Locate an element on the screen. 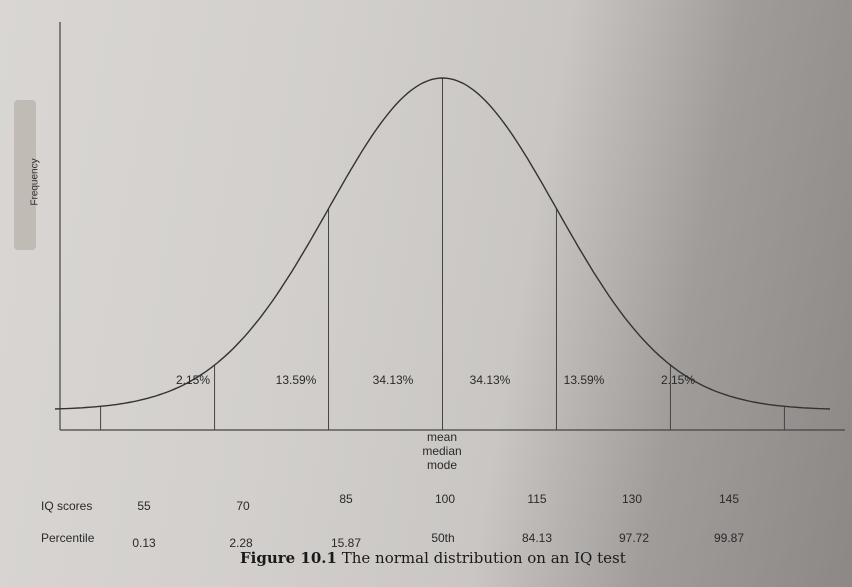 Image resolution: width=852 pixels, height=587 pixels. percentile-2-28: 2.28 is located at coordinates (241, 543).